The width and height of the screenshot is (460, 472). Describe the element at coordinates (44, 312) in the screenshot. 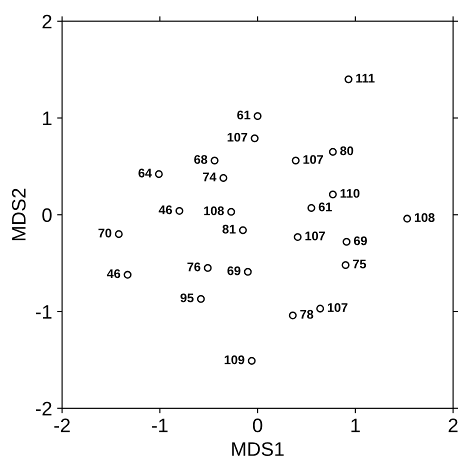

I see `y-tick-label: -1` at that location.